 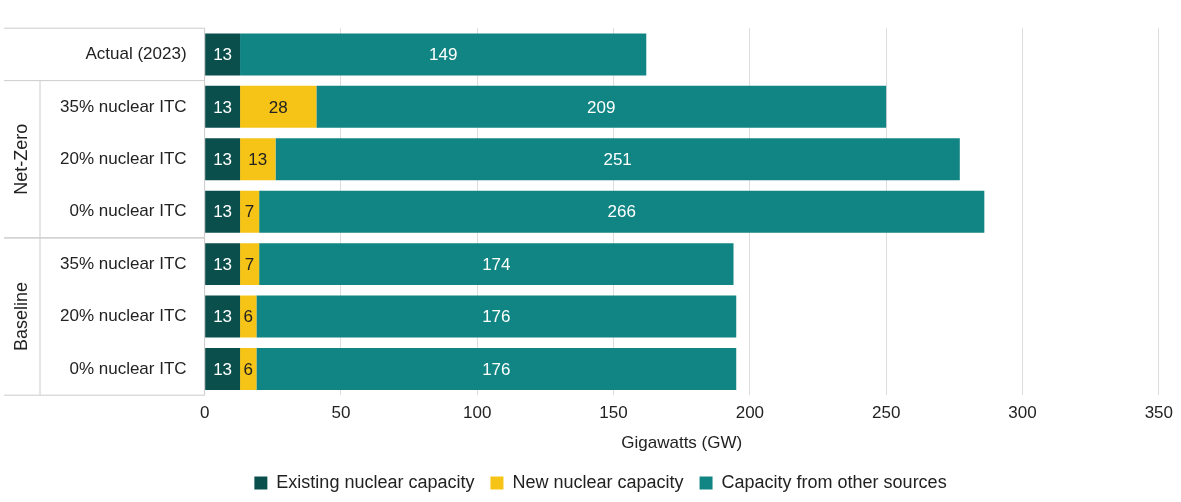 I want to click on legend-label: New nuclear capacity, so click(x=598, y=481).